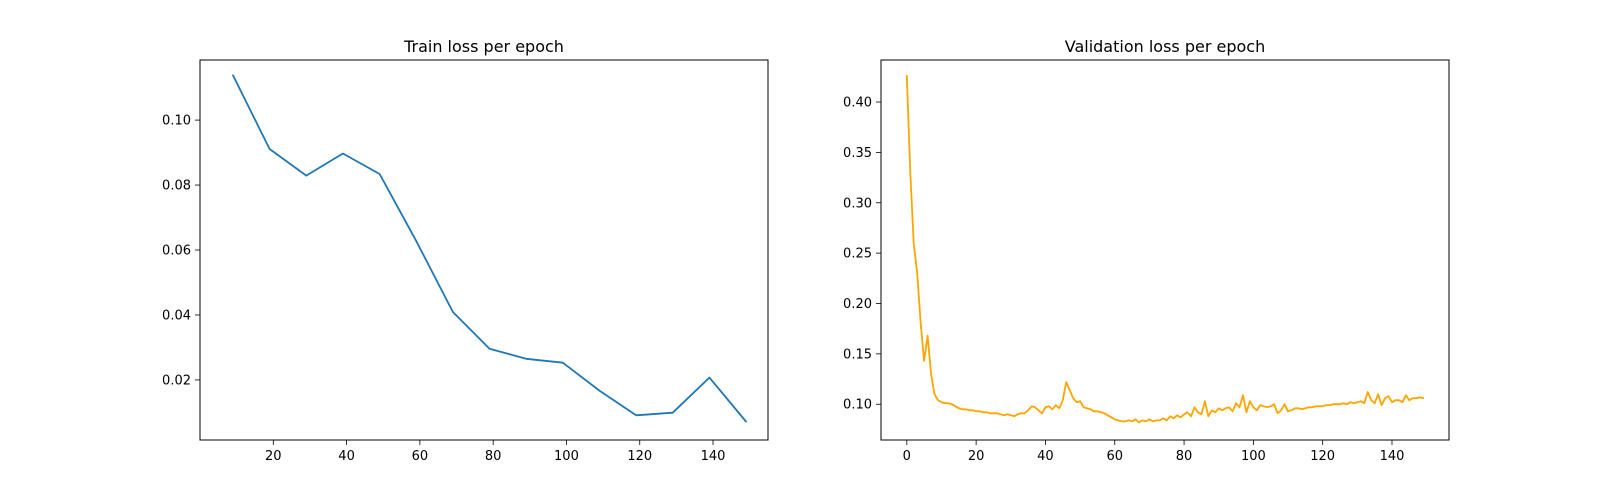 This screenshot has height=500, width=1600. What do you see at coordinates (176, 380) in the screenshot?
I see `y-tick-label: 0.02` at bounding box center [176, 380].